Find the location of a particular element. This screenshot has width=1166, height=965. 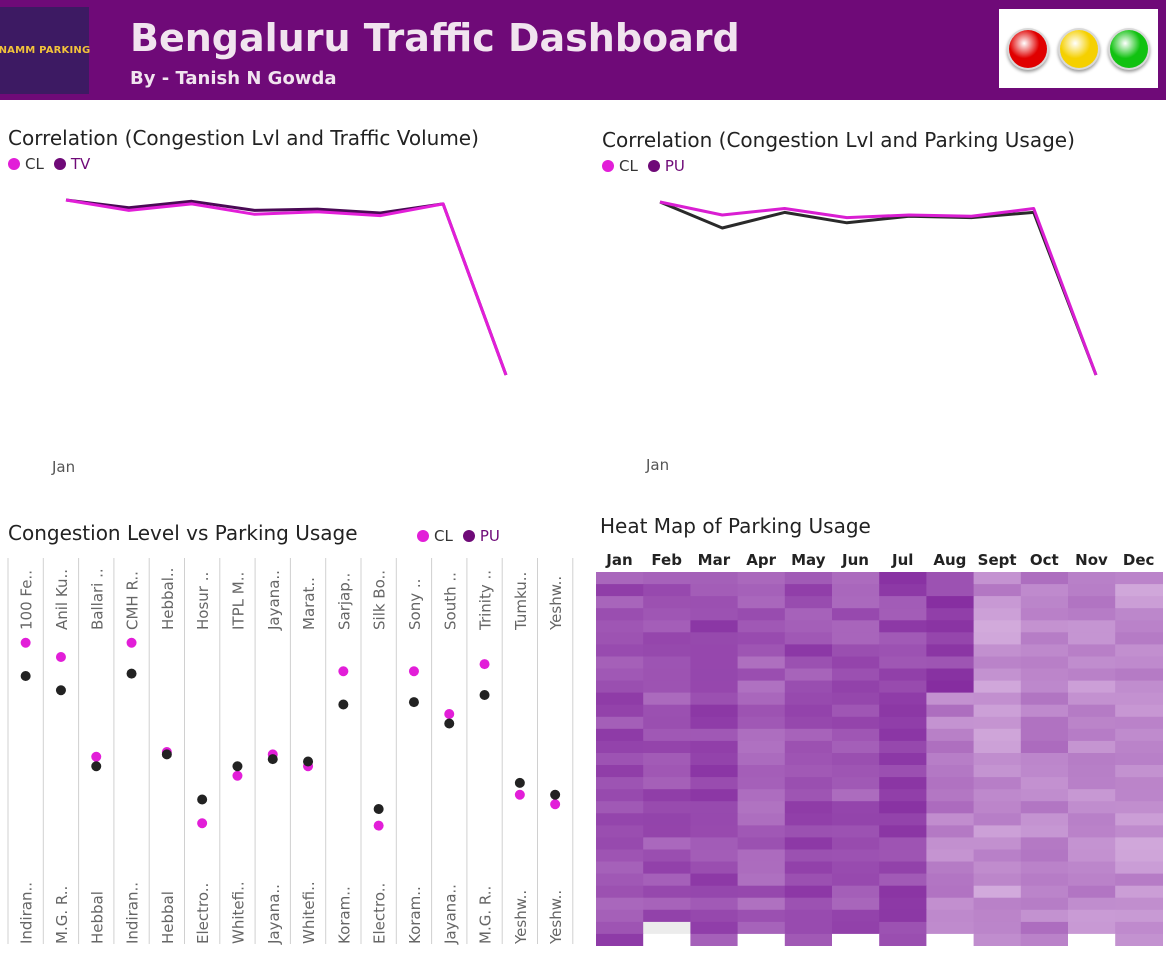

red-light-icon is located at coordinates (1028, 49).